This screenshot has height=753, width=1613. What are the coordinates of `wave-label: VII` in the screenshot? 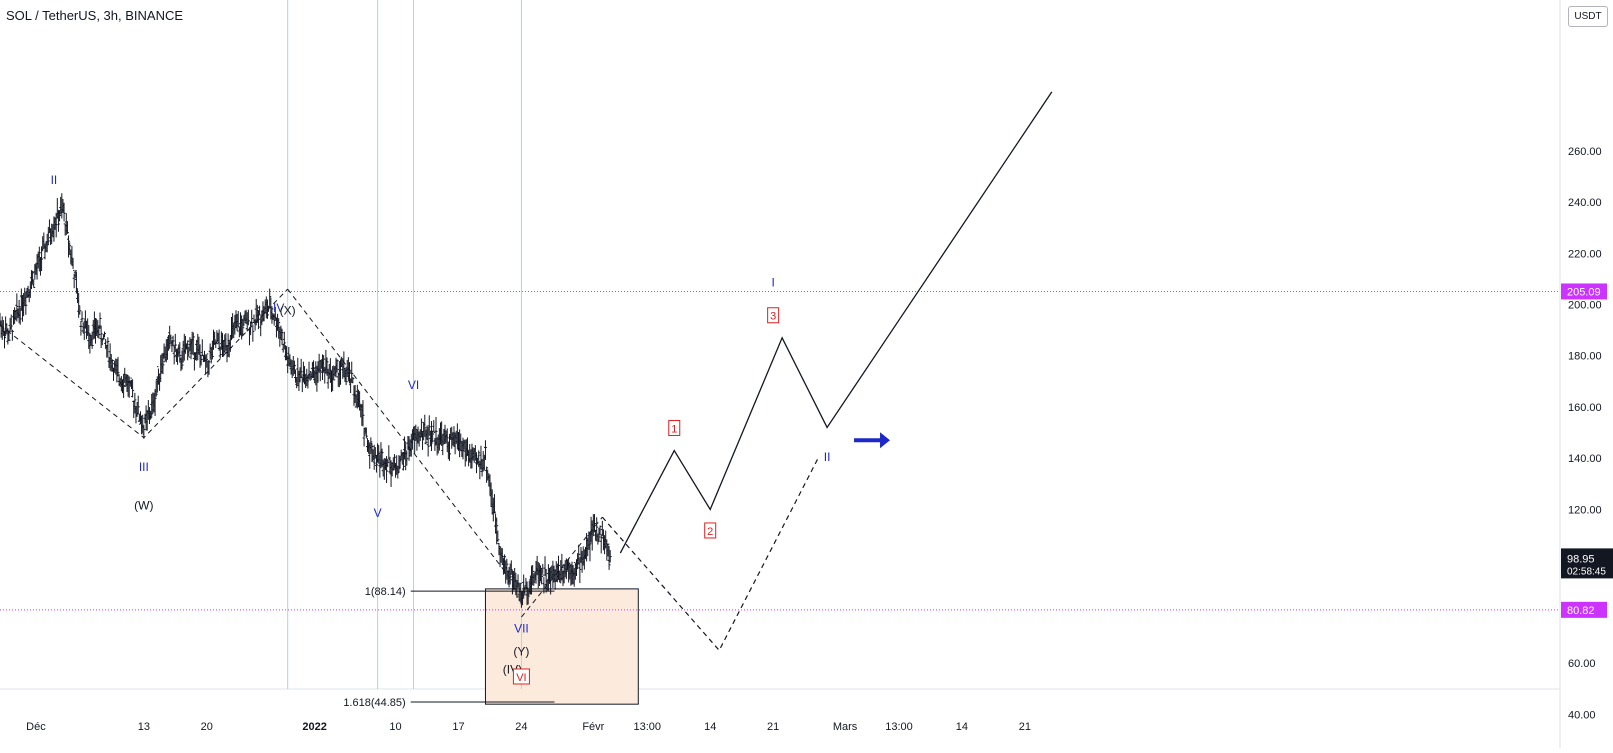 It's located at (521, 628).